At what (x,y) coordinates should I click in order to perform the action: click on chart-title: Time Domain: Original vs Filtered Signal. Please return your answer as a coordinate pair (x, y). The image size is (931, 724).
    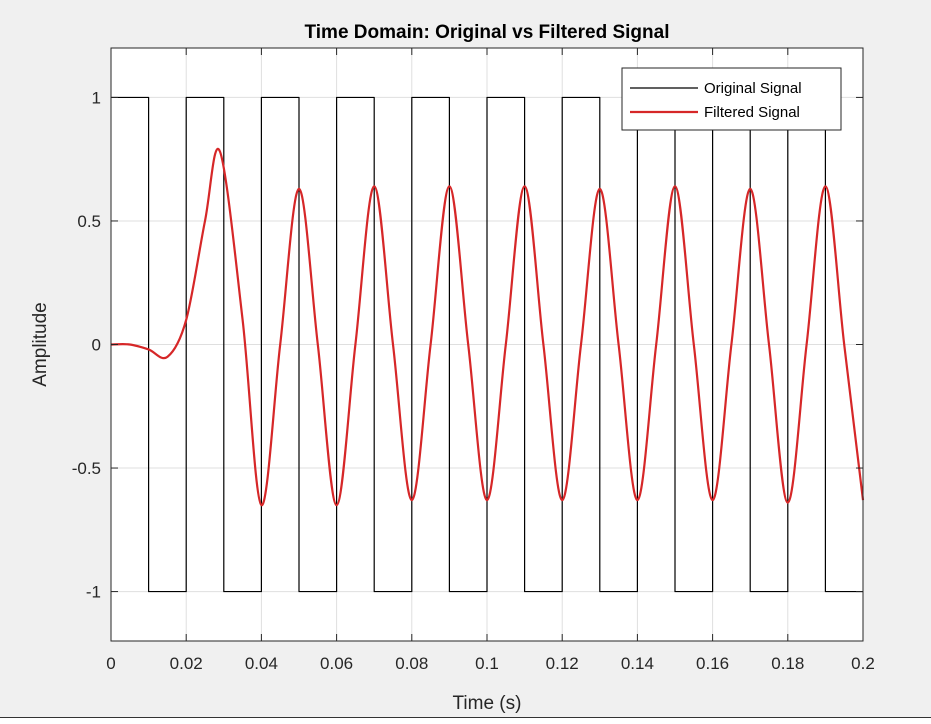
    Looking at the image, I should click on (487, 32).